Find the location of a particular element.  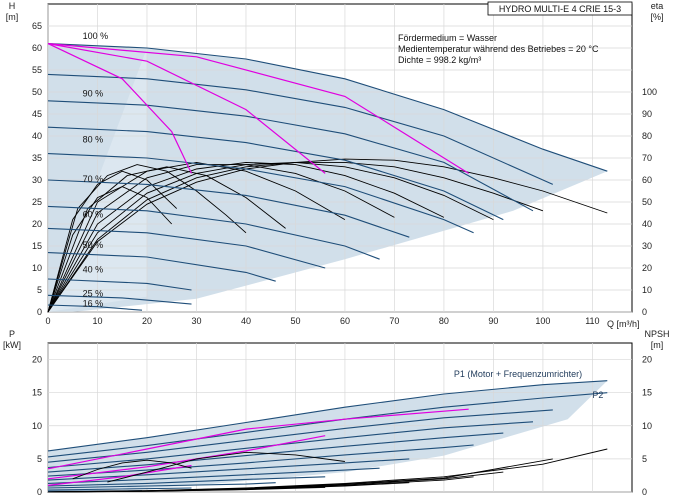

bottom-y2-tick-0: 0 is located at coordinates (644, 492).